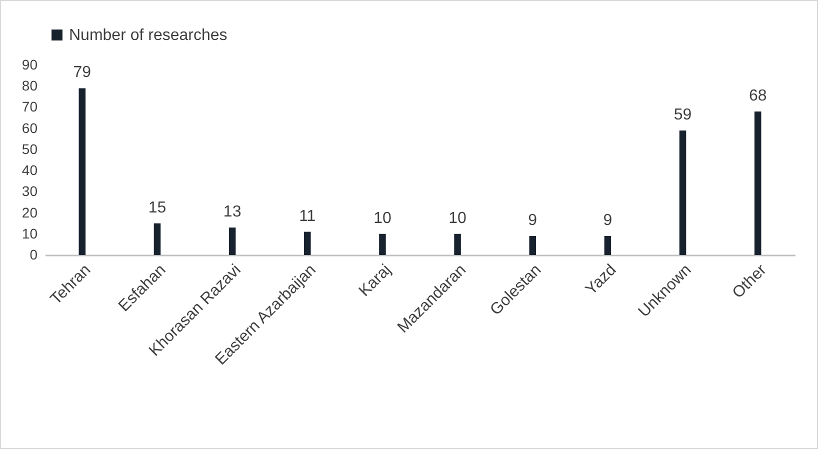  Describe the element at coordinates (30, 64) in the screenshot. I see `y-tick-label: 90` at that location.